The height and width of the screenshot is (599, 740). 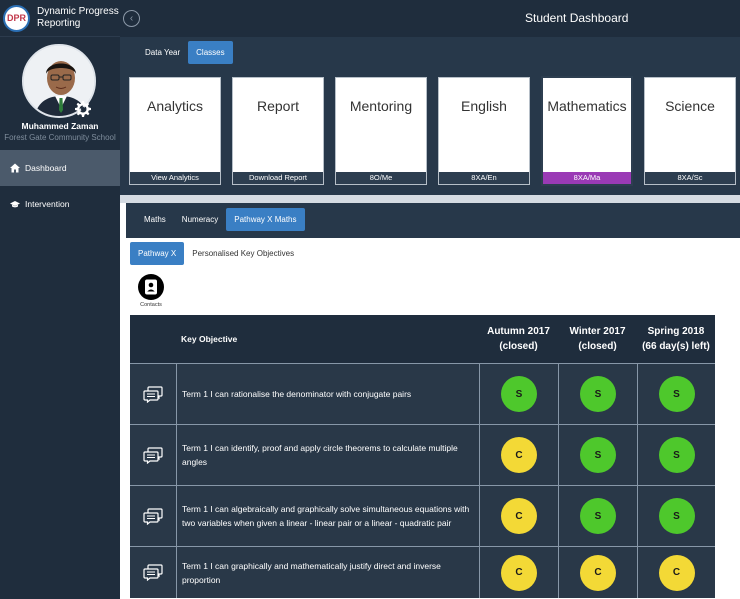 What do you see at coordinates (676, 346) in the screenshot?
I see `term-status: (66 day(s) left)` at bounding box center [676, 346].